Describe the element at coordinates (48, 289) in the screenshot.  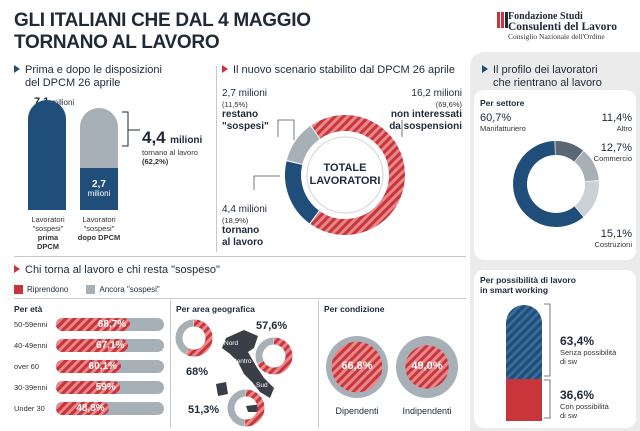
I see `legend-red-label: Riprendono` at that location.